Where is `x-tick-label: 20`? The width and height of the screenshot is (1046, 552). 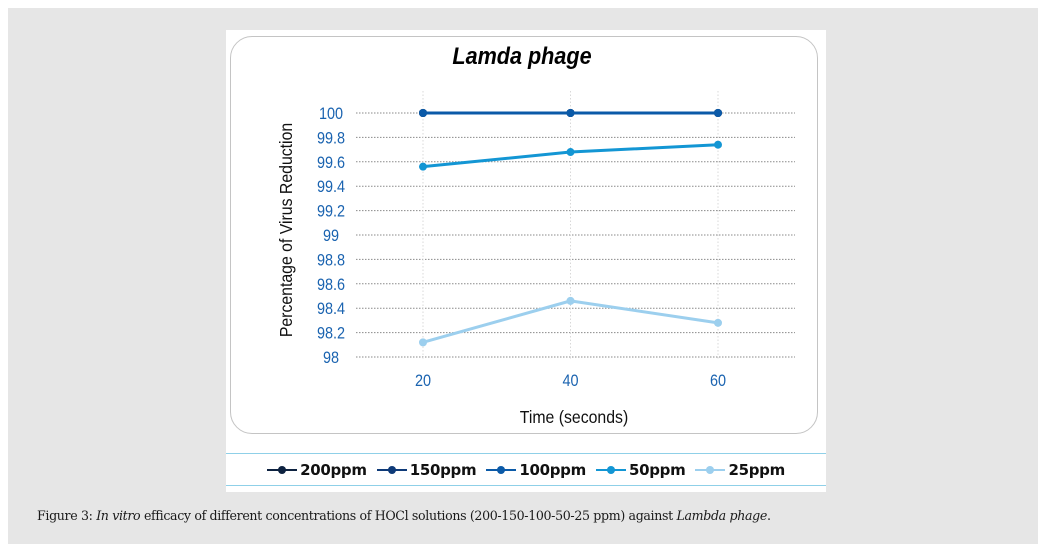 x-tick-label: 20 is located at coordinates (423, 381).